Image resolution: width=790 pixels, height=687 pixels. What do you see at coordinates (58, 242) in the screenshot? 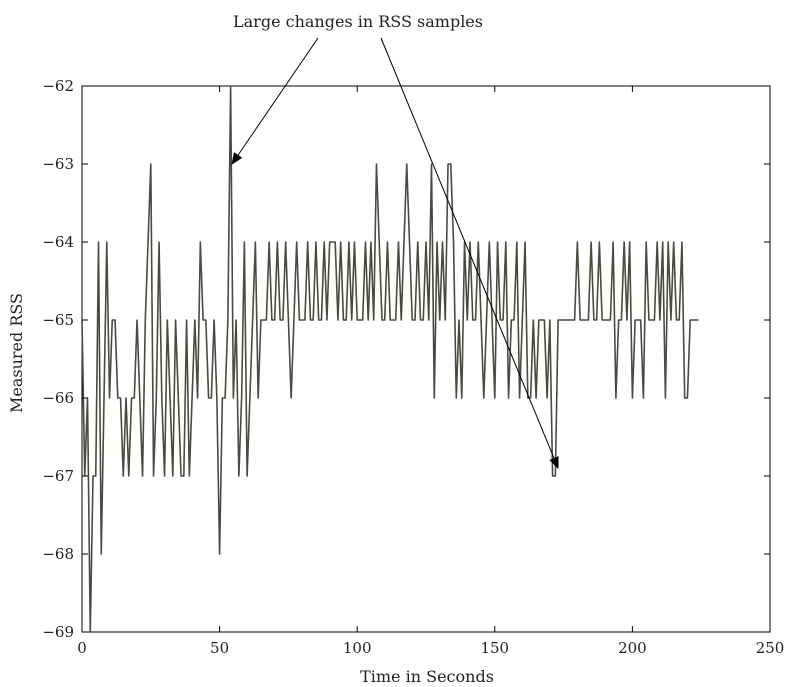
I see `y-tick-label: −64` at bounding box center [58, 242].